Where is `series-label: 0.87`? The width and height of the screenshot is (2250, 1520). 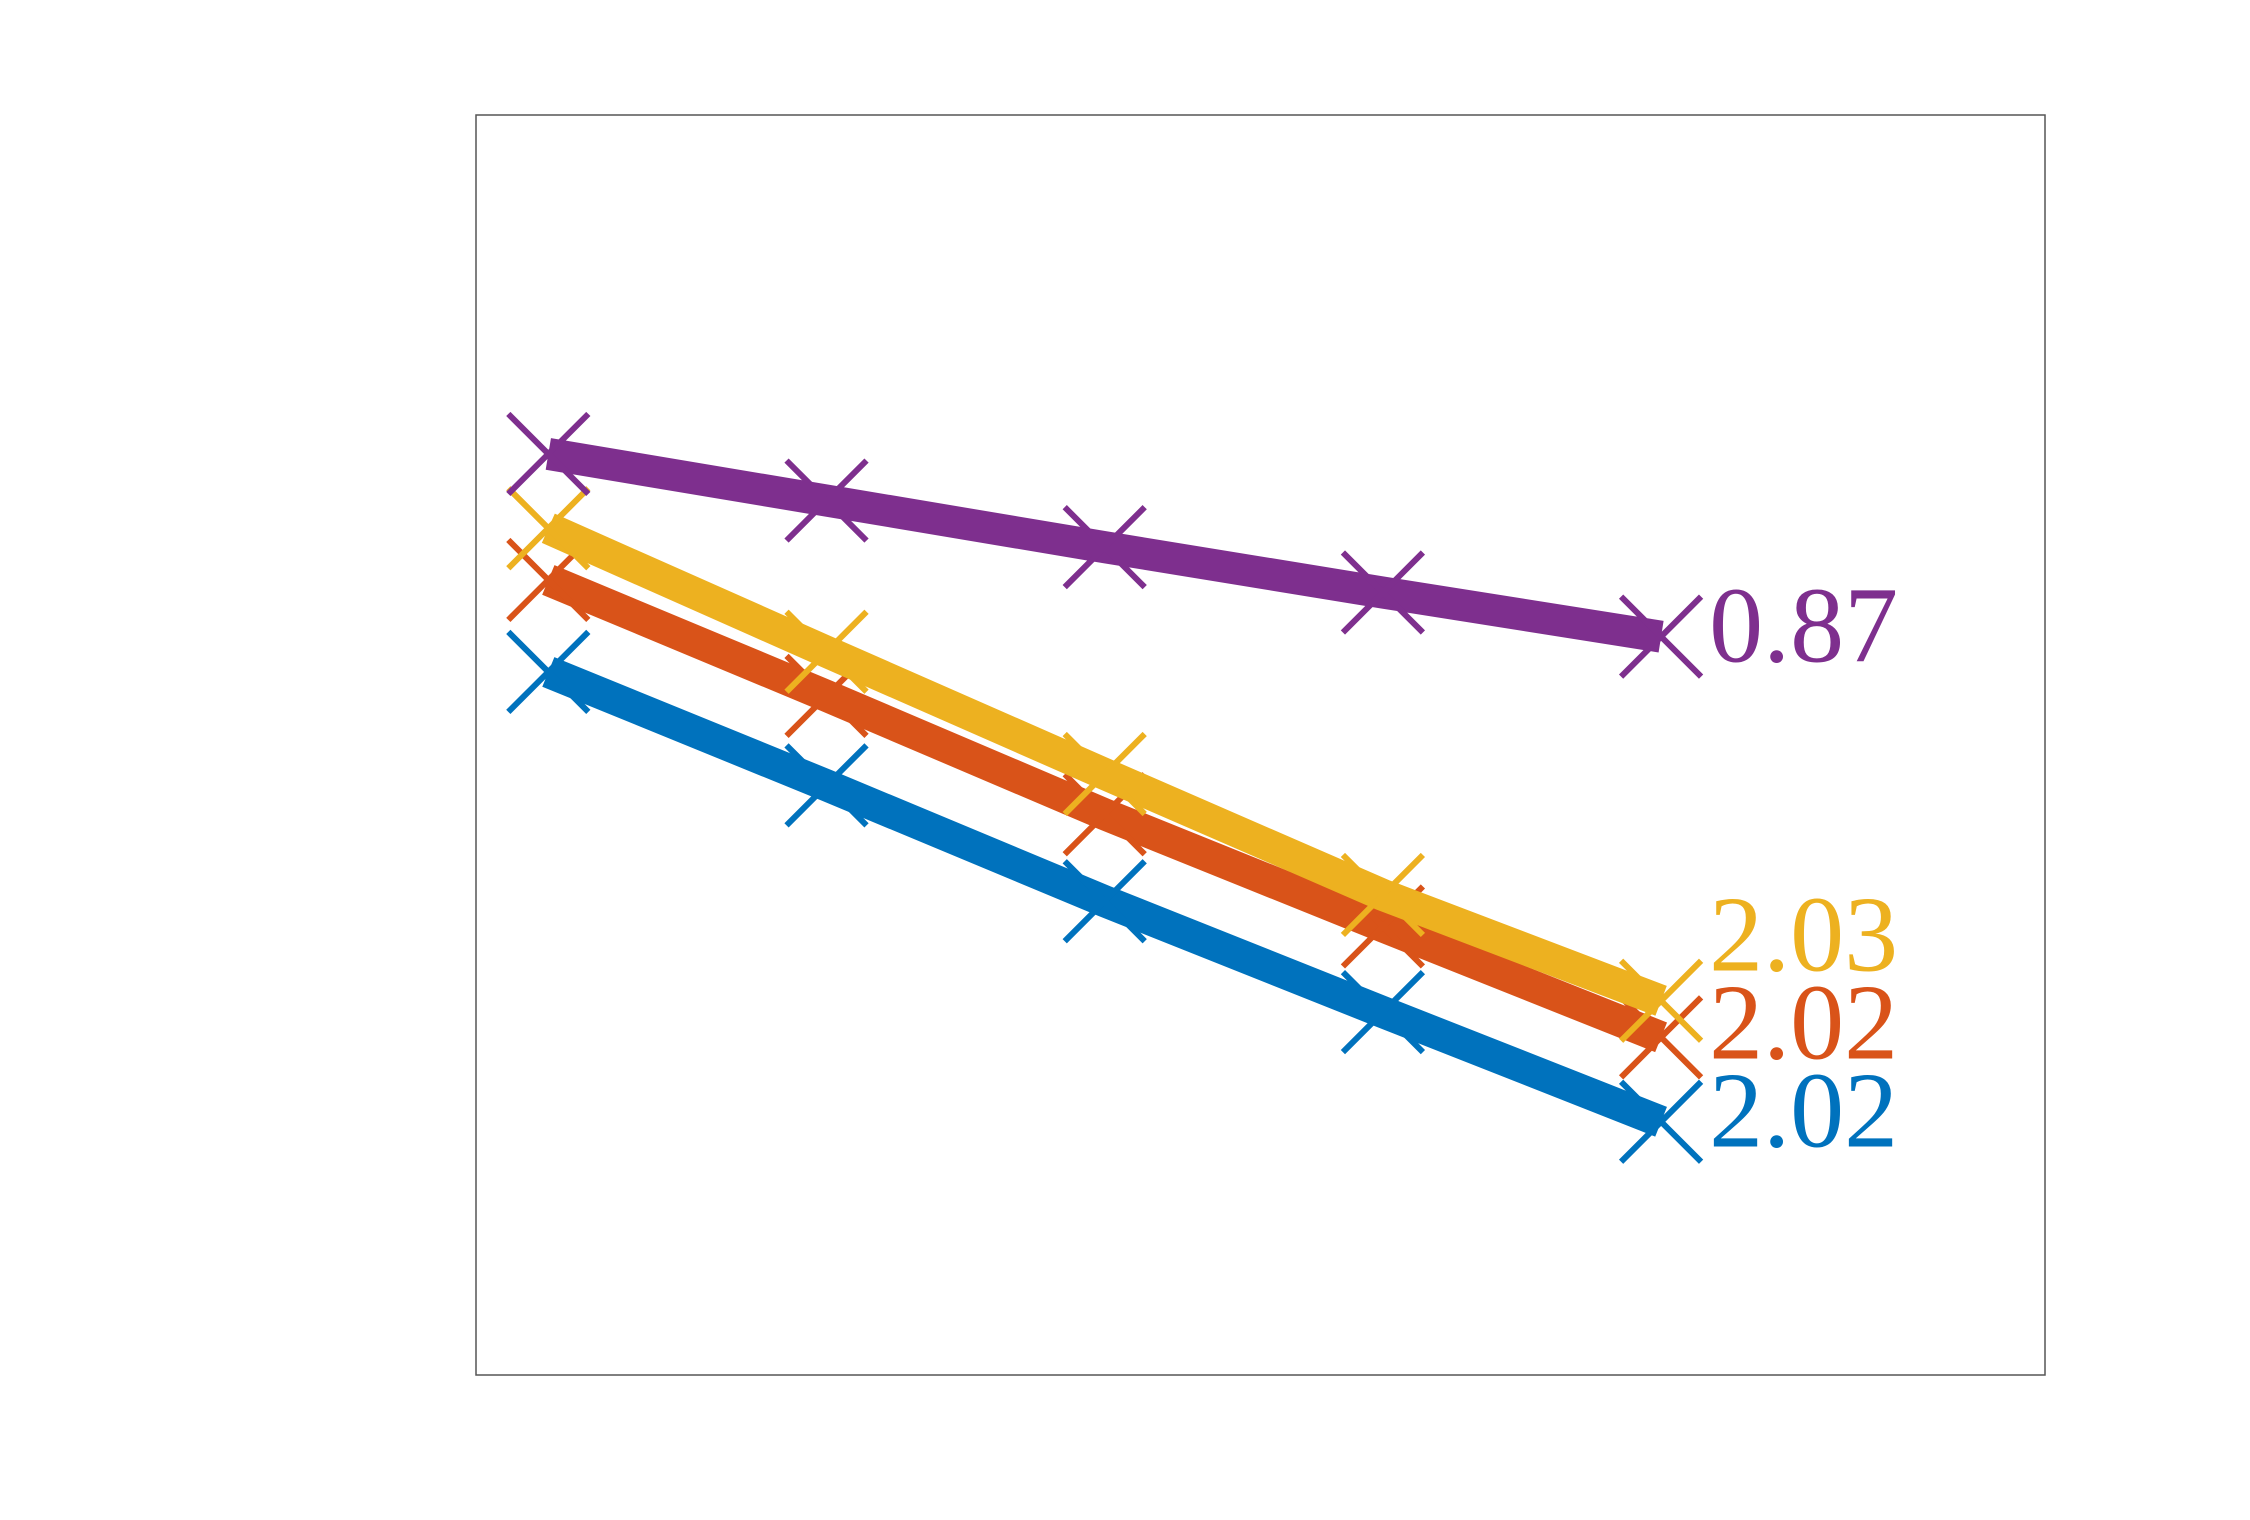
series-label: 0.87 is located at coordinates (1803, 625).